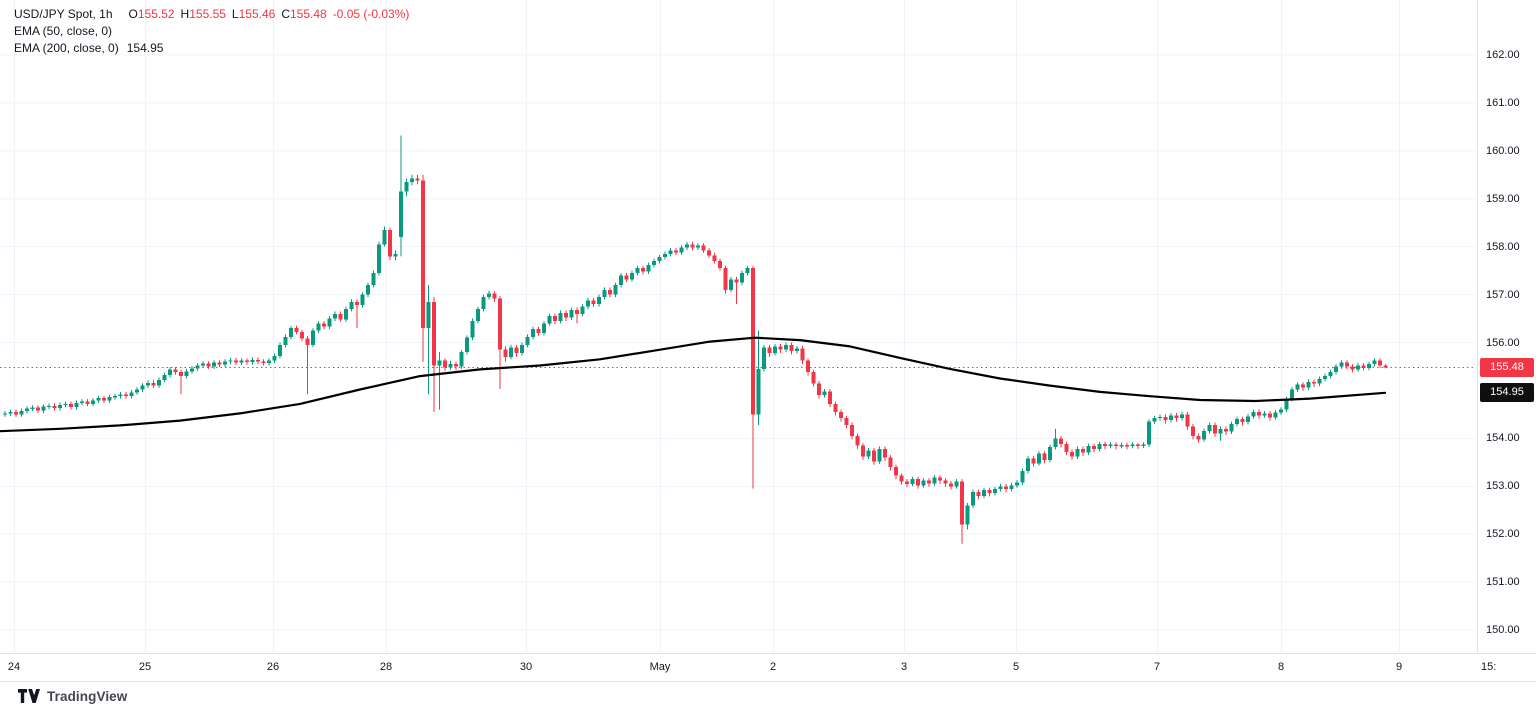 This screenshot has height=714, width=1536. What do you see at coordinates (14, 667) in the screenshot?
I see `time-tick-label: 24` at bounding box center [14, 667].